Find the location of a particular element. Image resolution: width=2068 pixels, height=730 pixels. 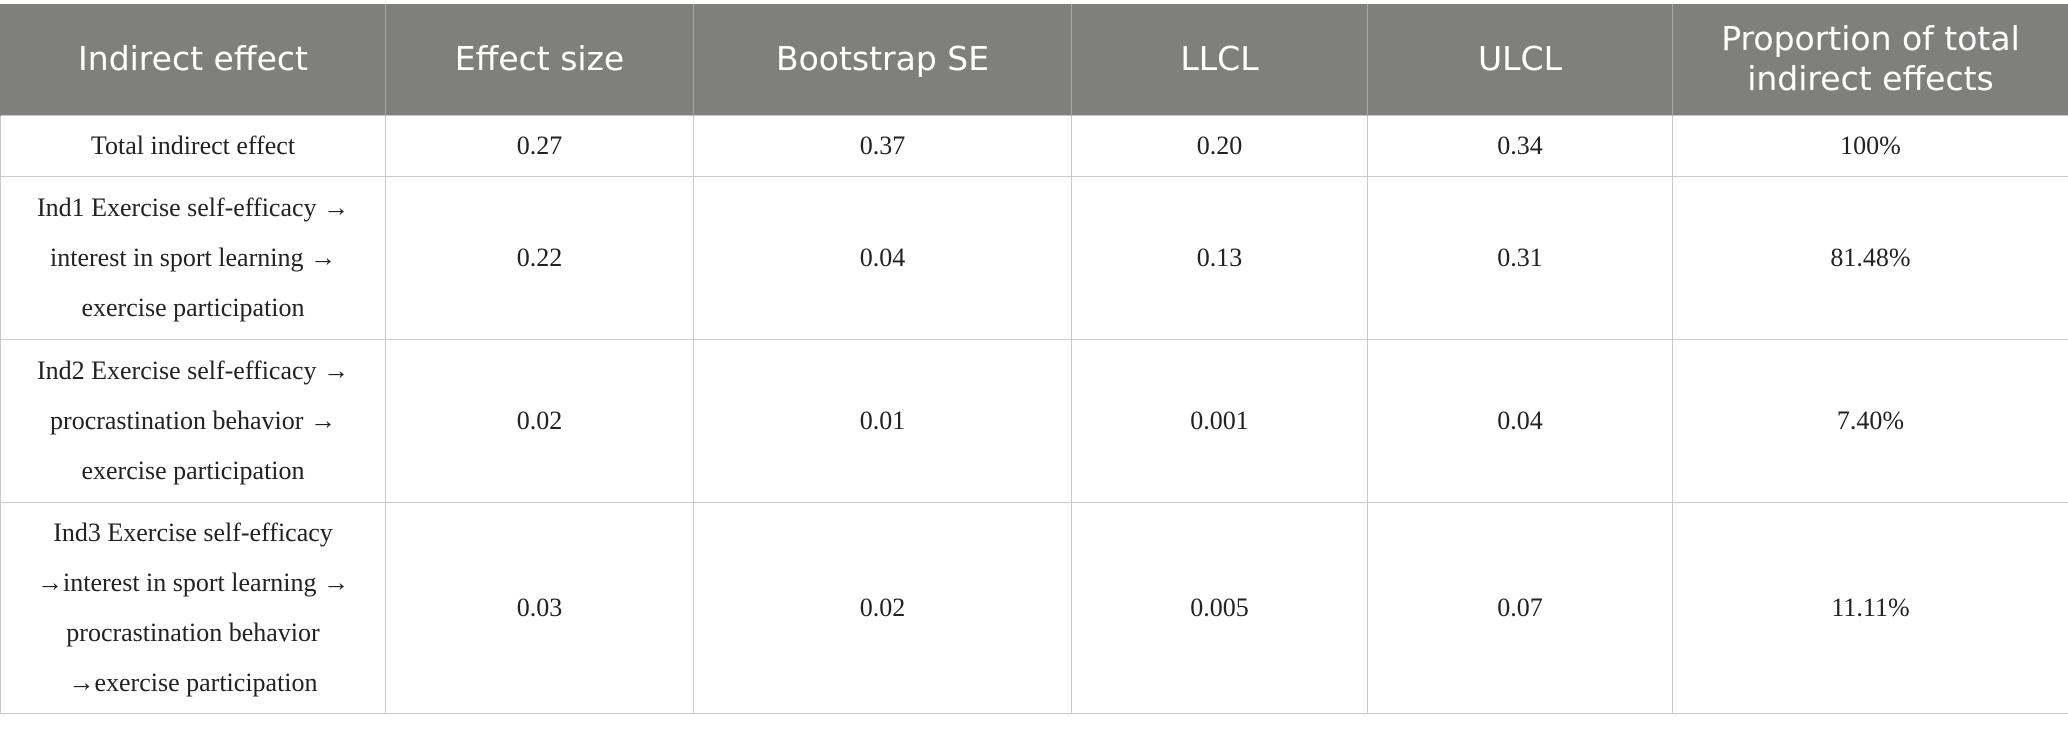

row-label: Total indirect effect is located at coordinates (193, 145).